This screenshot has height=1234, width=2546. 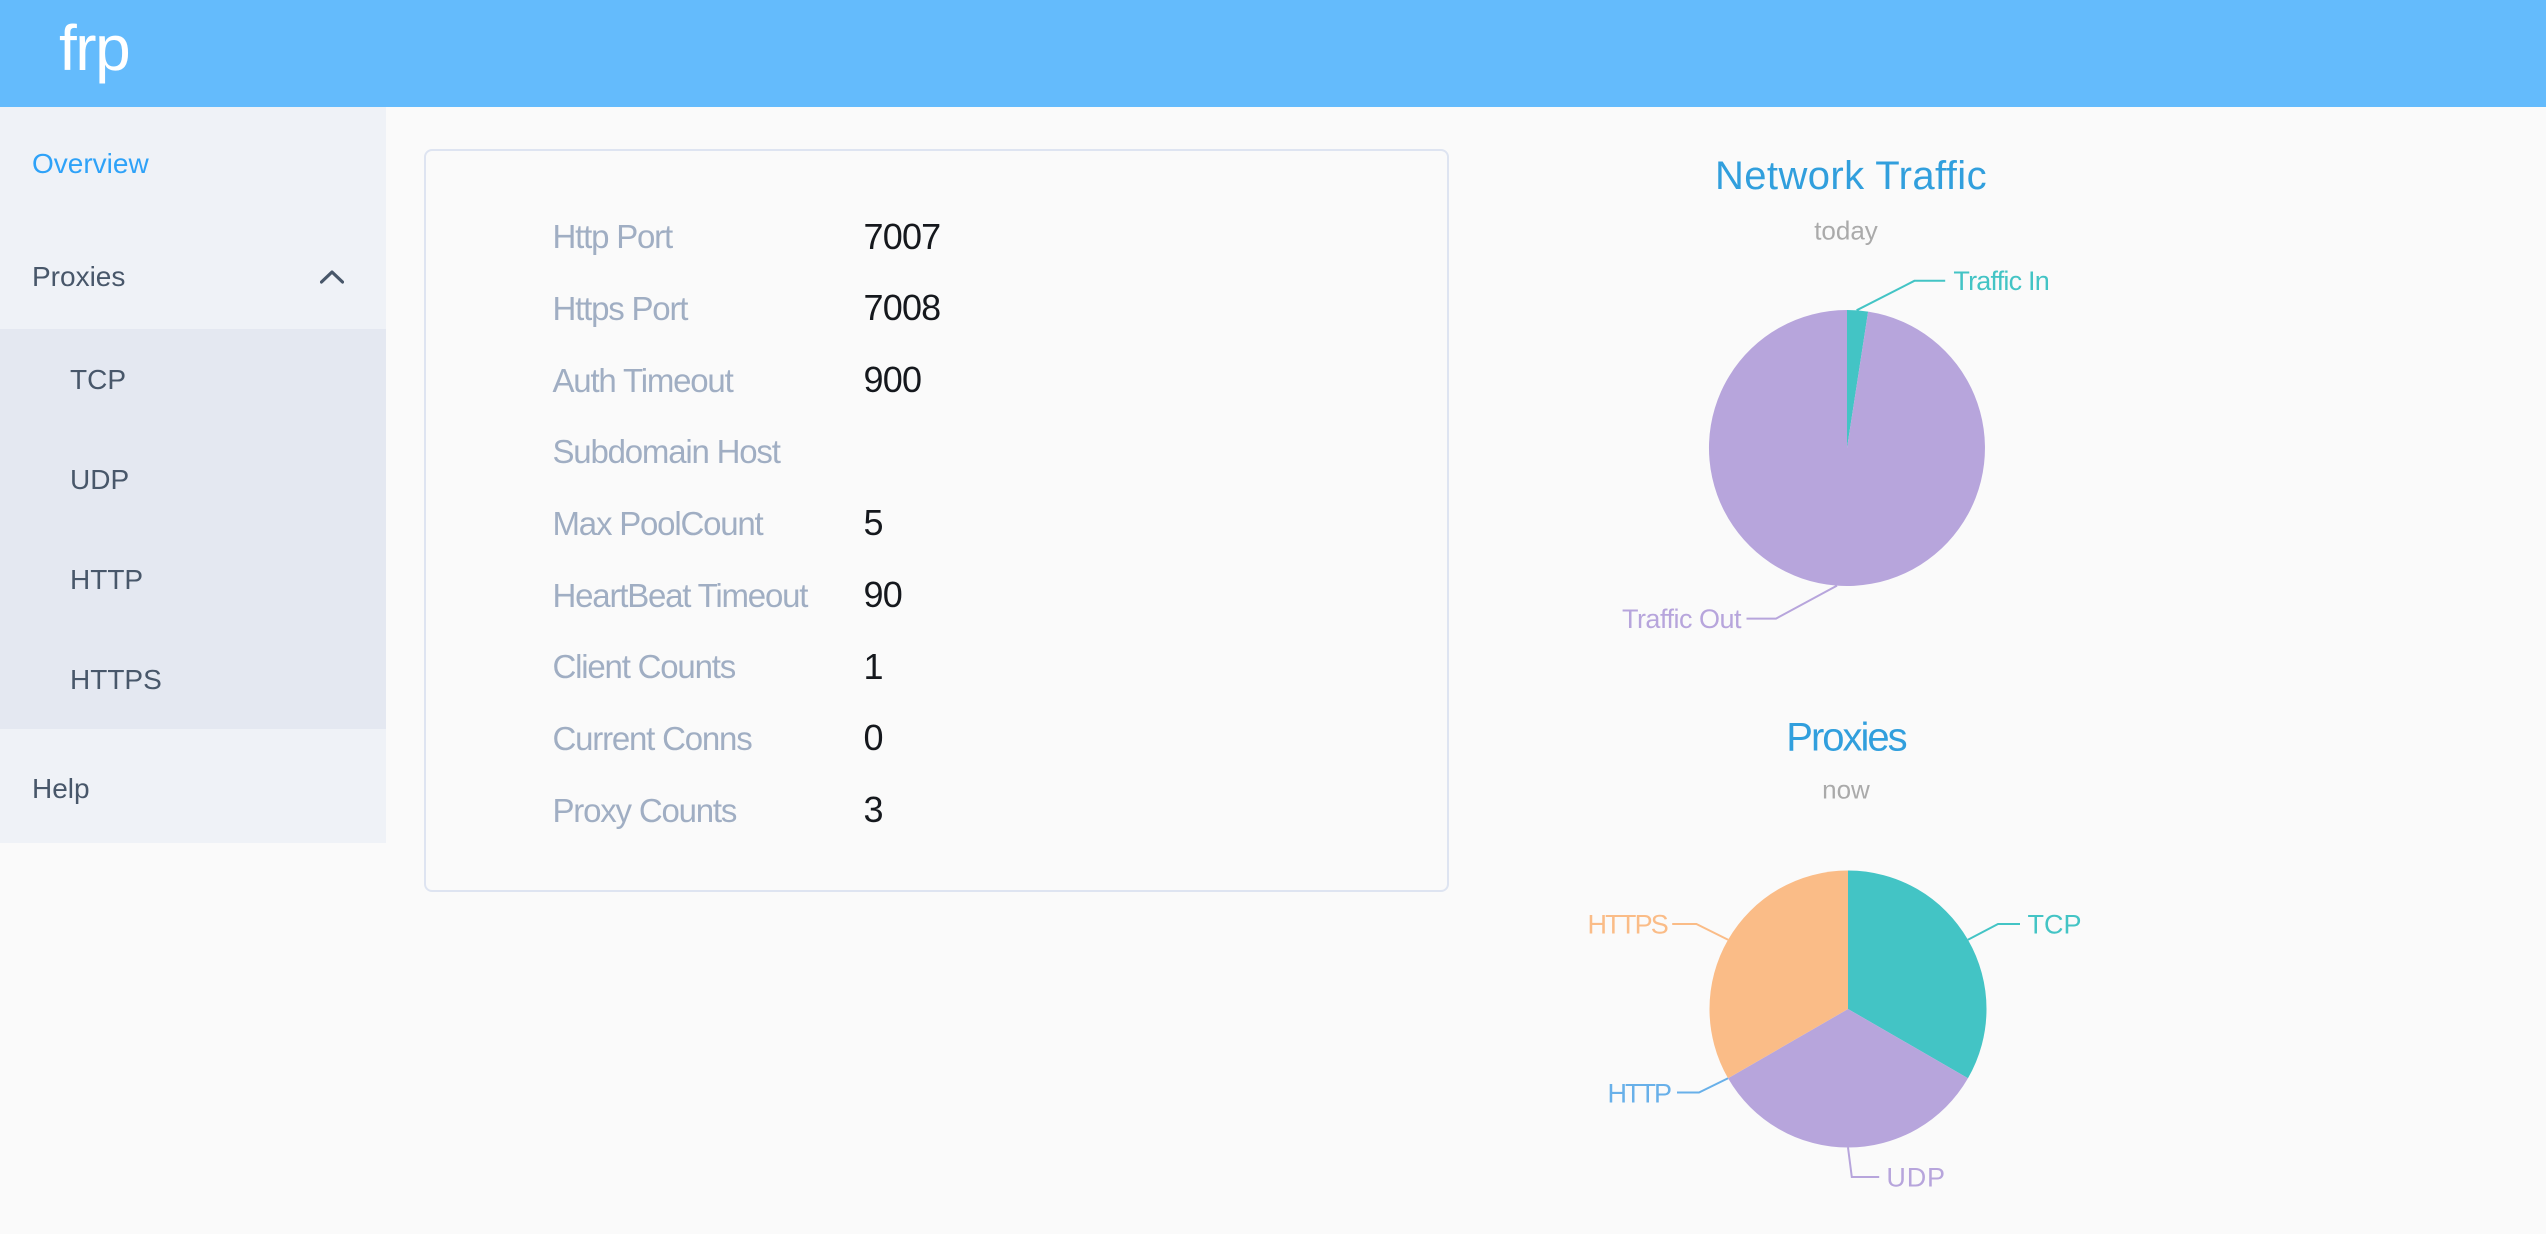 I want to click on svg-text: Network Traffic, so click(x=1851, y=176).